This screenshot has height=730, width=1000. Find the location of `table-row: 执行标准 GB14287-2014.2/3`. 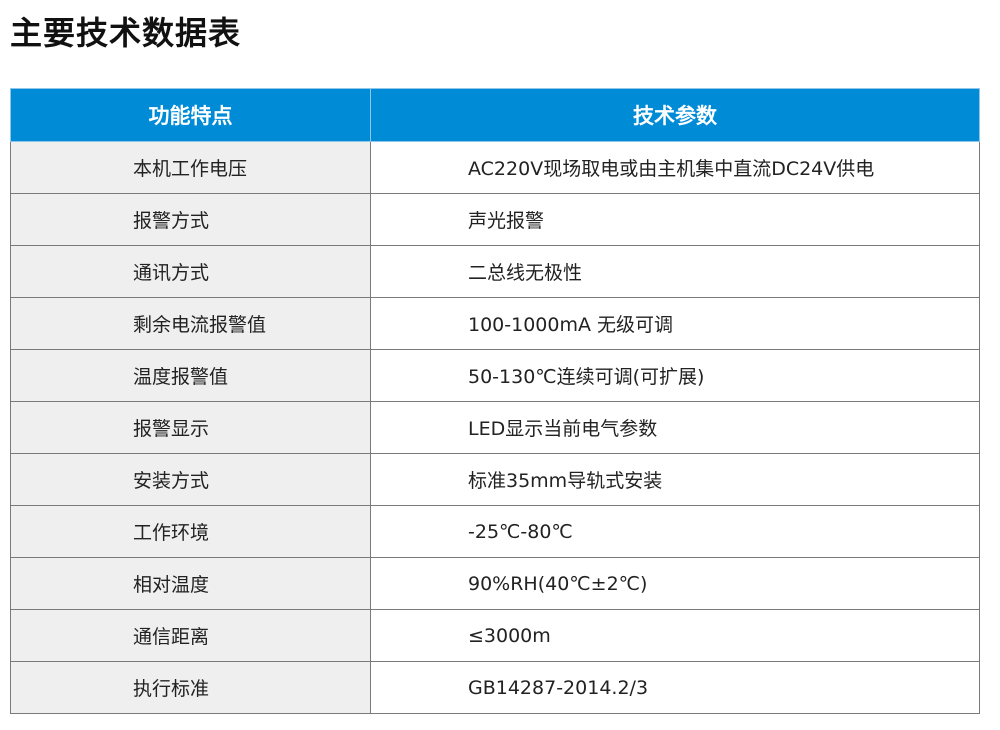

table-row: 执行标准 GB14287-2014.2/3 is located at coordinates (495, 687).